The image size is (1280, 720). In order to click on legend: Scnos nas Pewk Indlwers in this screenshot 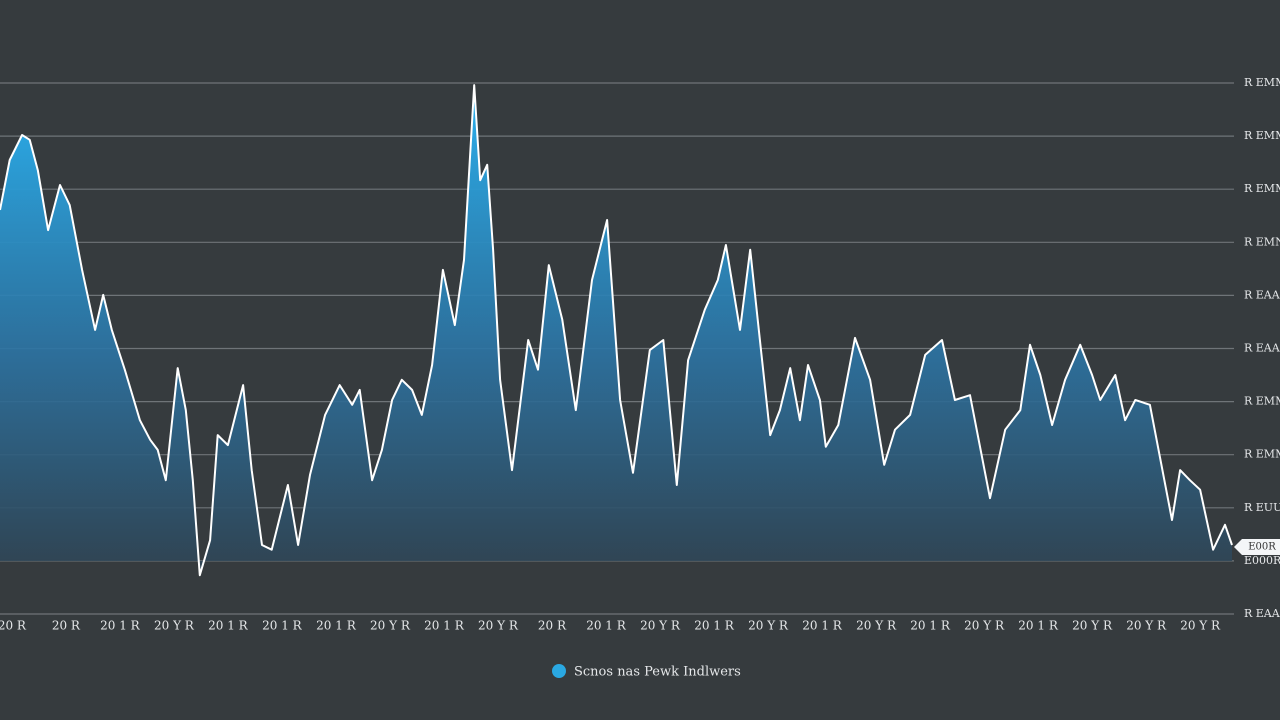, I will do `click(646, 672)`.